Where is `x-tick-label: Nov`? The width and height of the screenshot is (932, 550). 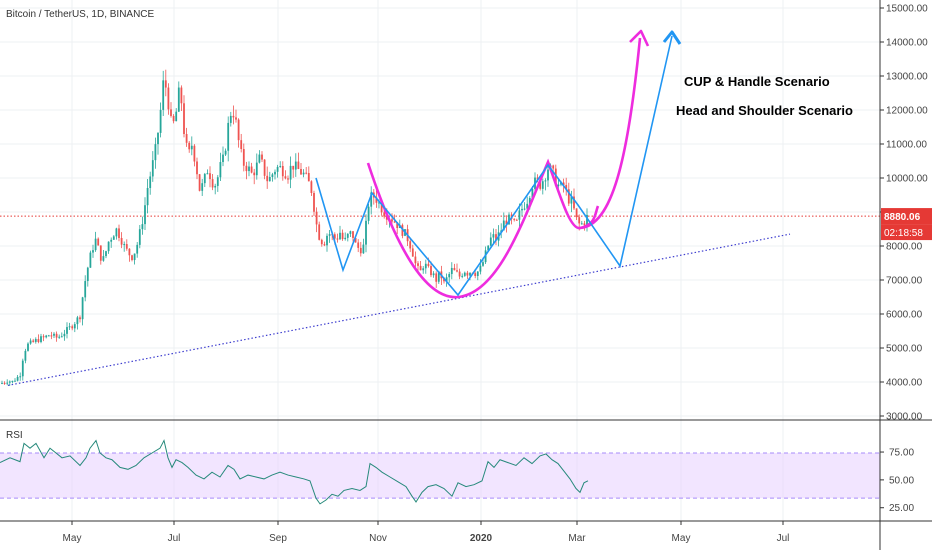 x-tick-label: Nov is located at coordinates (378, 538).